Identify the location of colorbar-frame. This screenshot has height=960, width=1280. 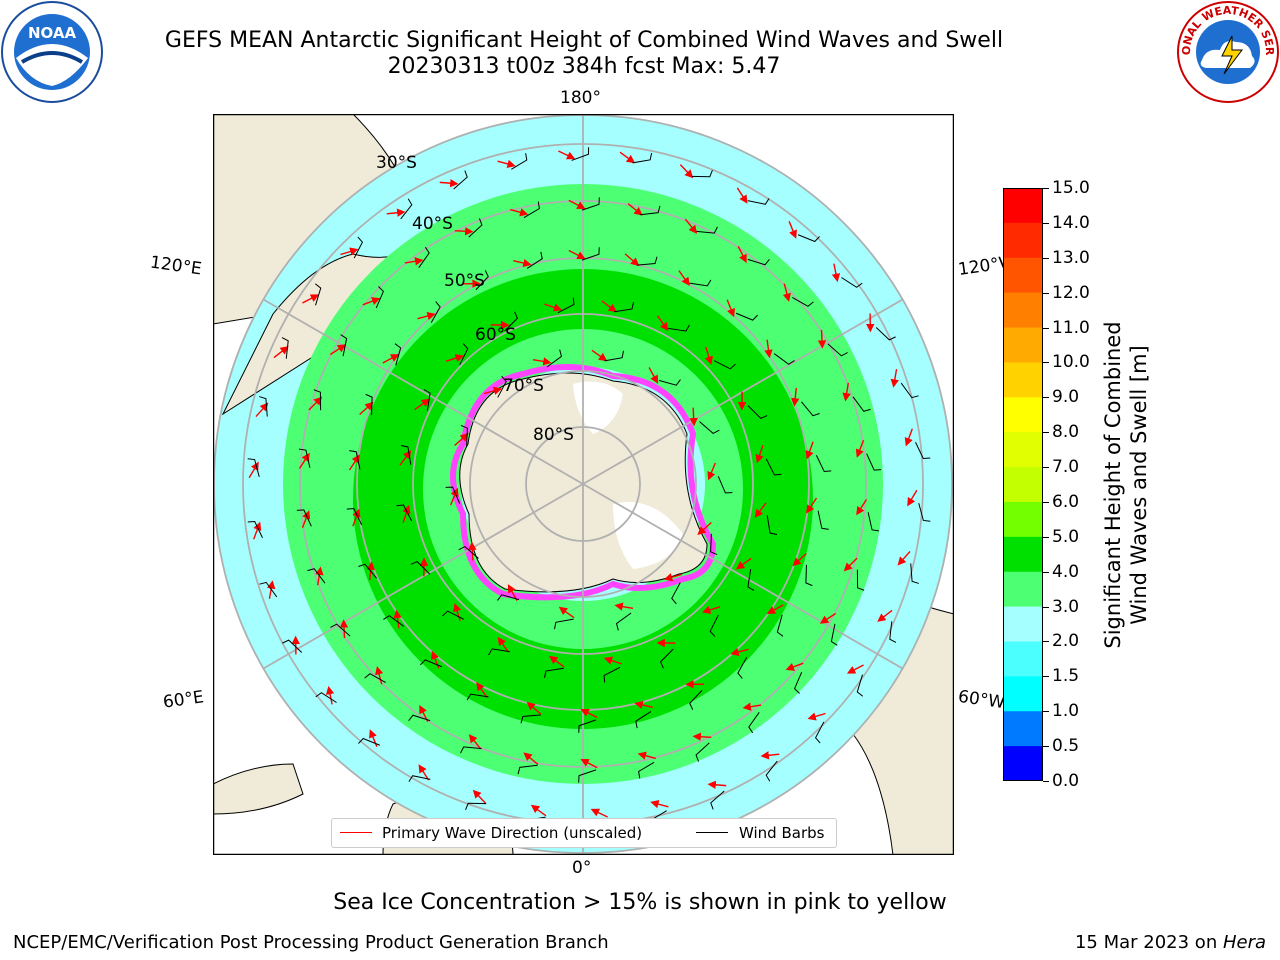
(1023, 484).